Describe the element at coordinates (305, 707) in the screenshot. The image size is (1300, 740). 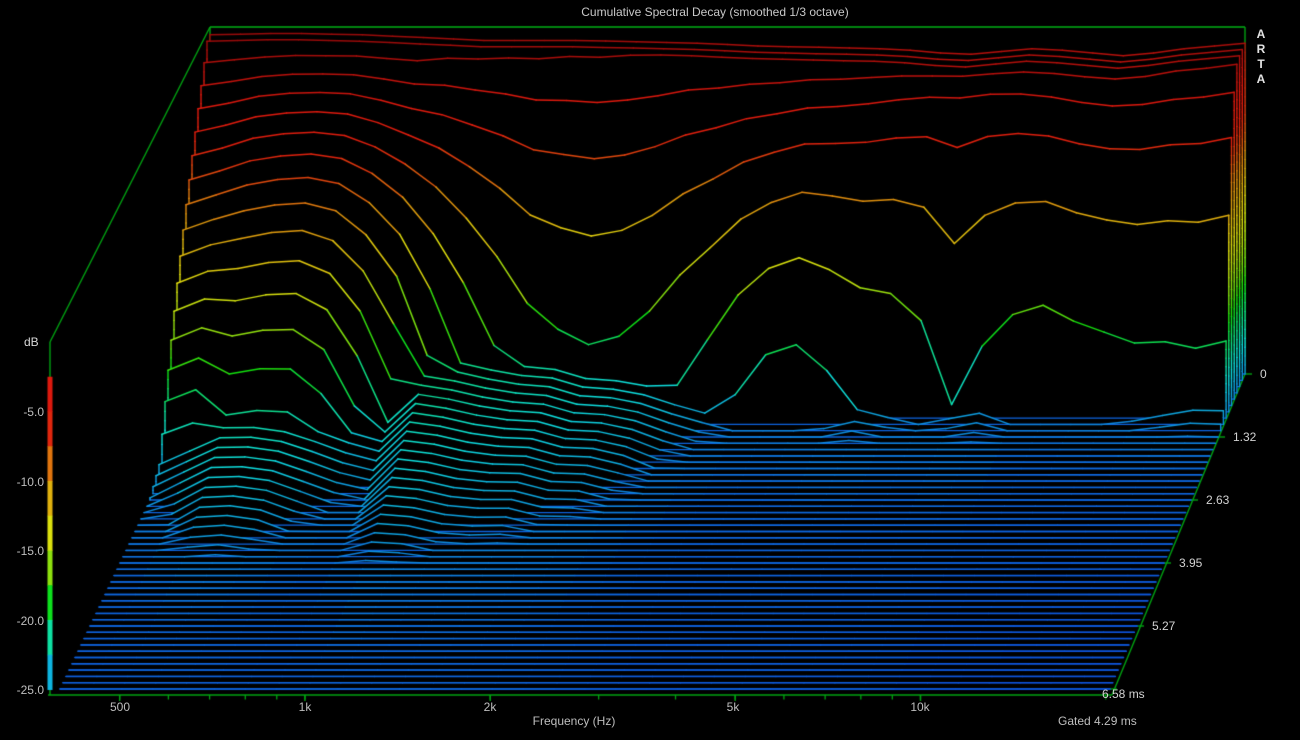
I see `freq-tick-label: 1k` at that location.